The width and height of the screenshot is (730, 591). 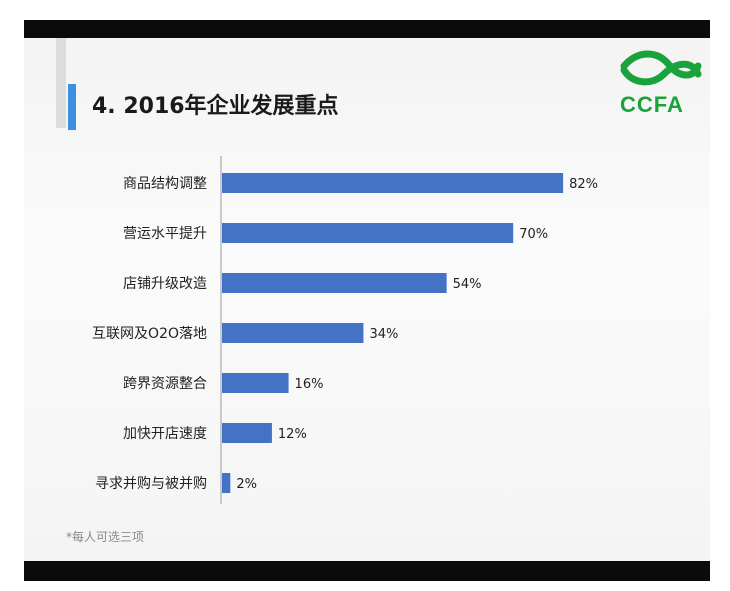 I want to click on category-label: 商品结构调整, so click(x=165, y=184).